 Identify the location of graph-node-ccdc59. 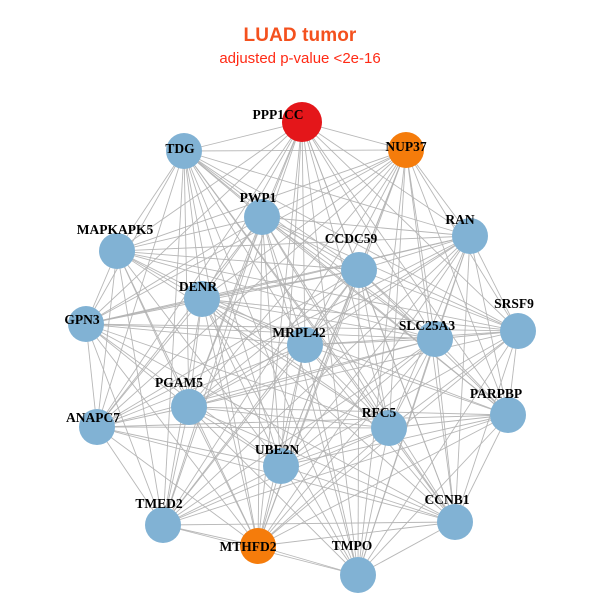
(359, 270).